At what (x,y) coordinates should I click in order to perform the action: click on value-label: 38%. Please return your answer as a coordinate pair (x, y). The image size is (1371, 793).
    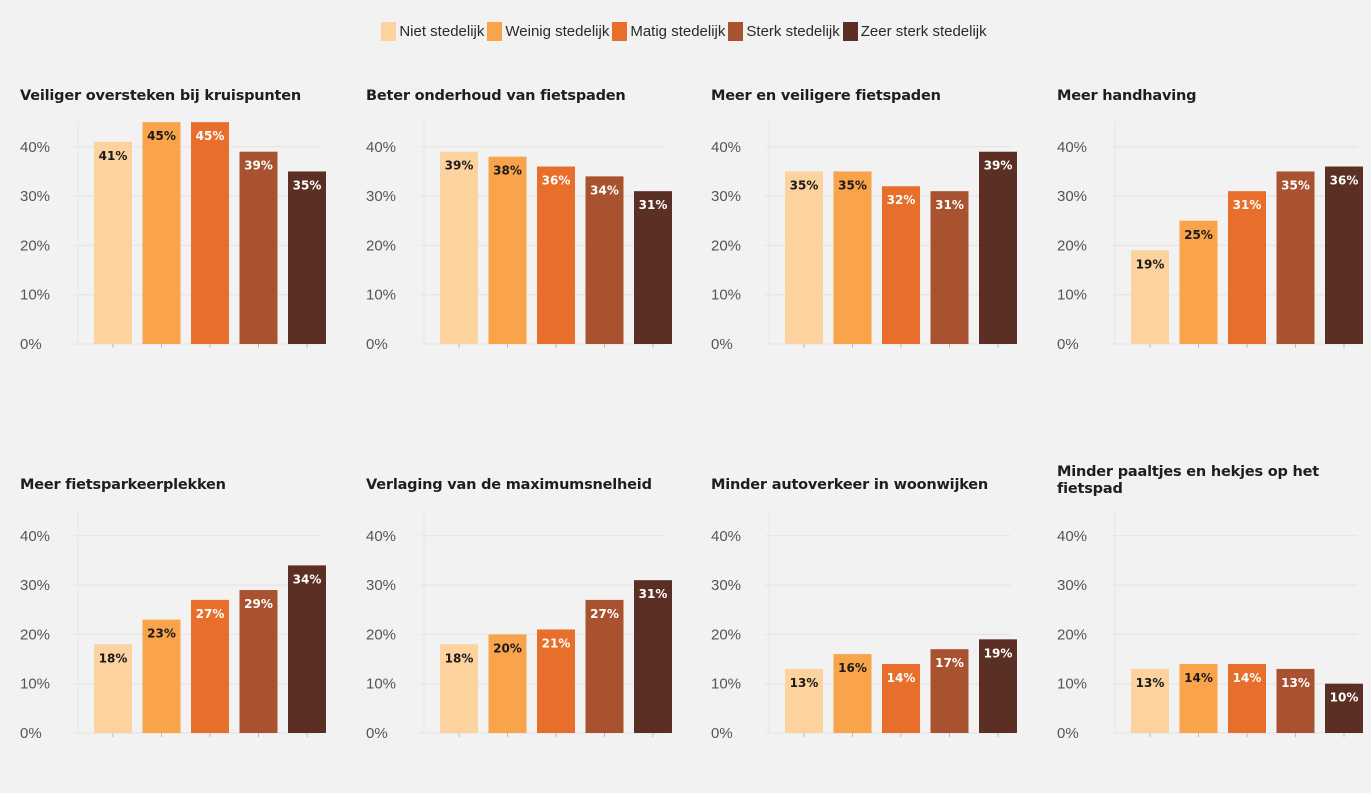
    Looking at the image, I should click on (507, 171).